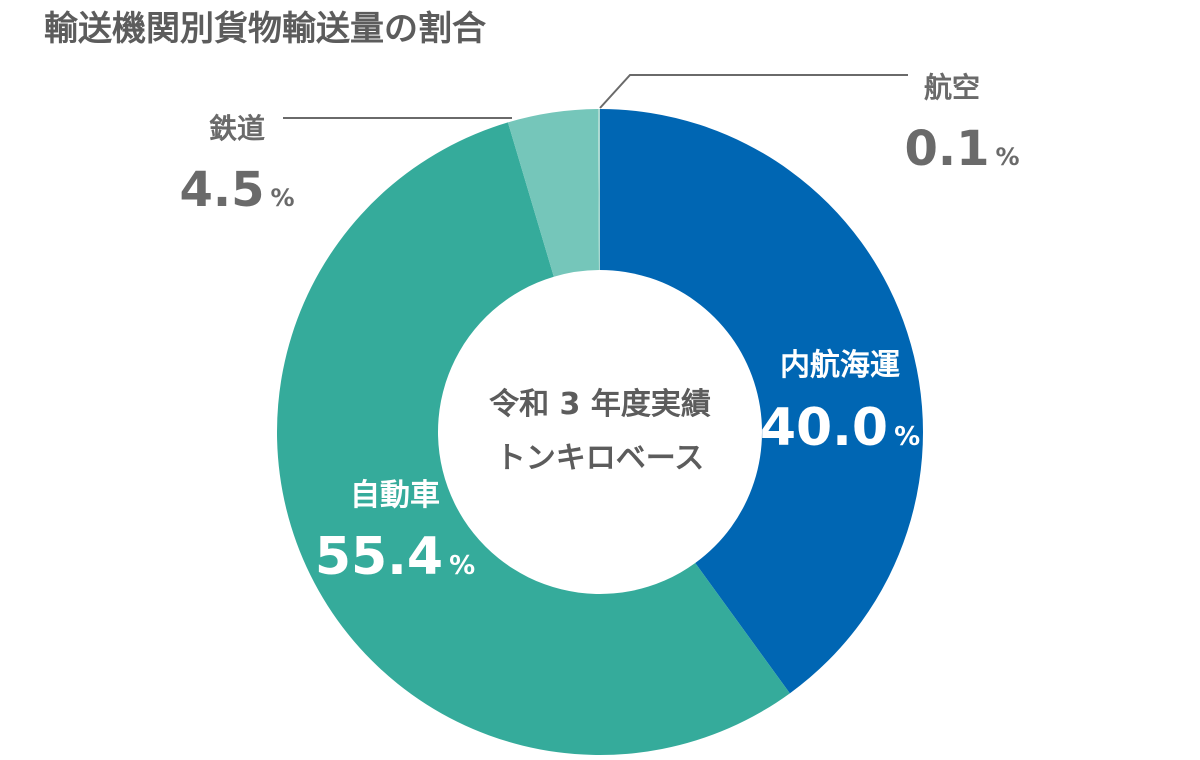  Describe the element at coordinates (600, 404) in the screenshot. I see `center-label-line-1: 令和 3 年度実績` at that location.